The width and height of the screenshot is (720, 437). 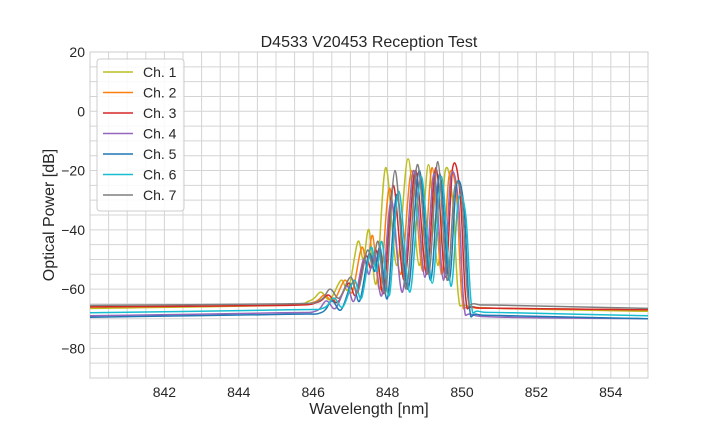 What do you see at coordinates (160, 195) in the screenshot?
I see `legend-label: Ch. 7` at bounding box center [160, 195].